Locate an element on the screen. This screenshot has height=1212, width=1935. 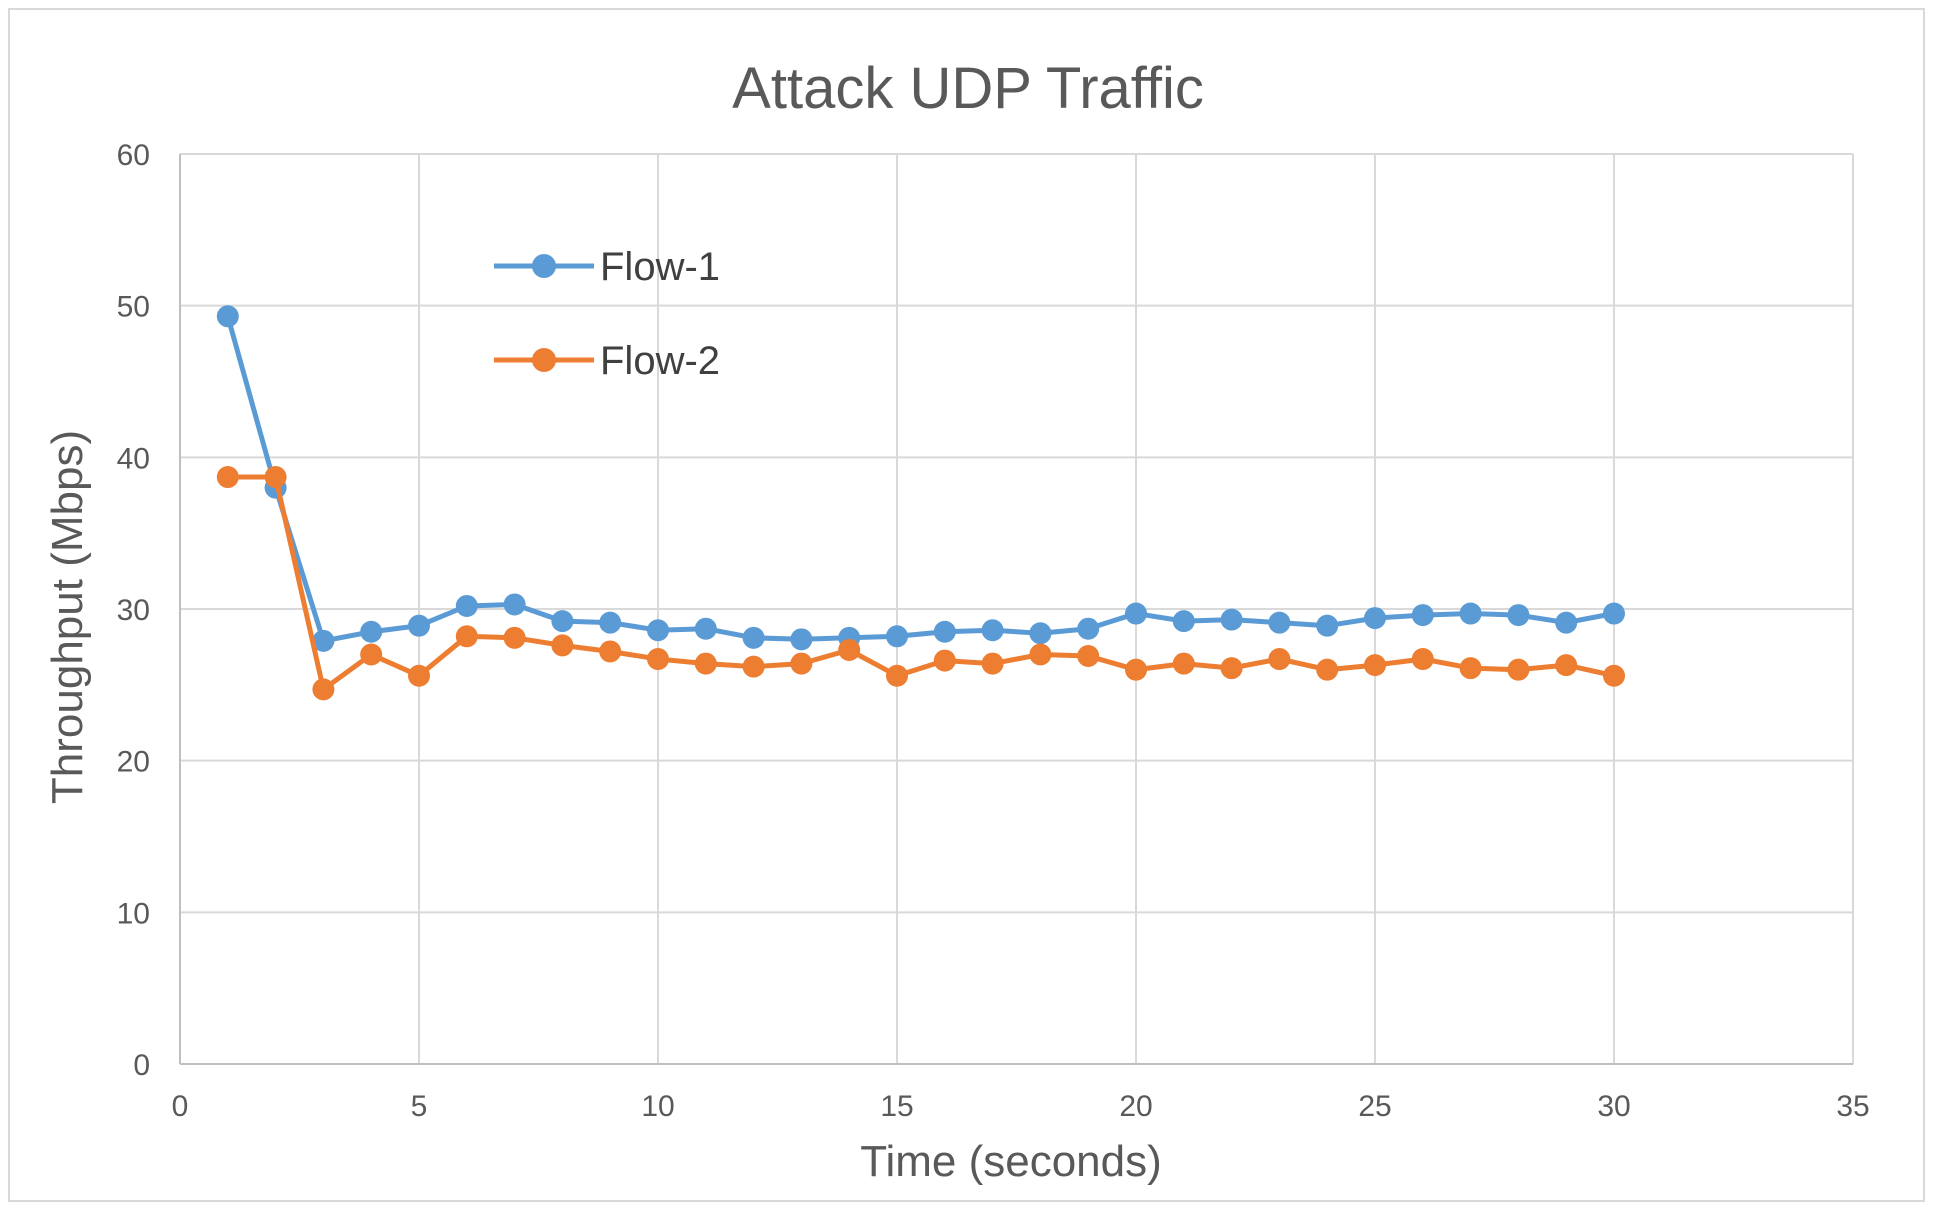
y-tick-label: 40 is located at coordinates (133, 458).